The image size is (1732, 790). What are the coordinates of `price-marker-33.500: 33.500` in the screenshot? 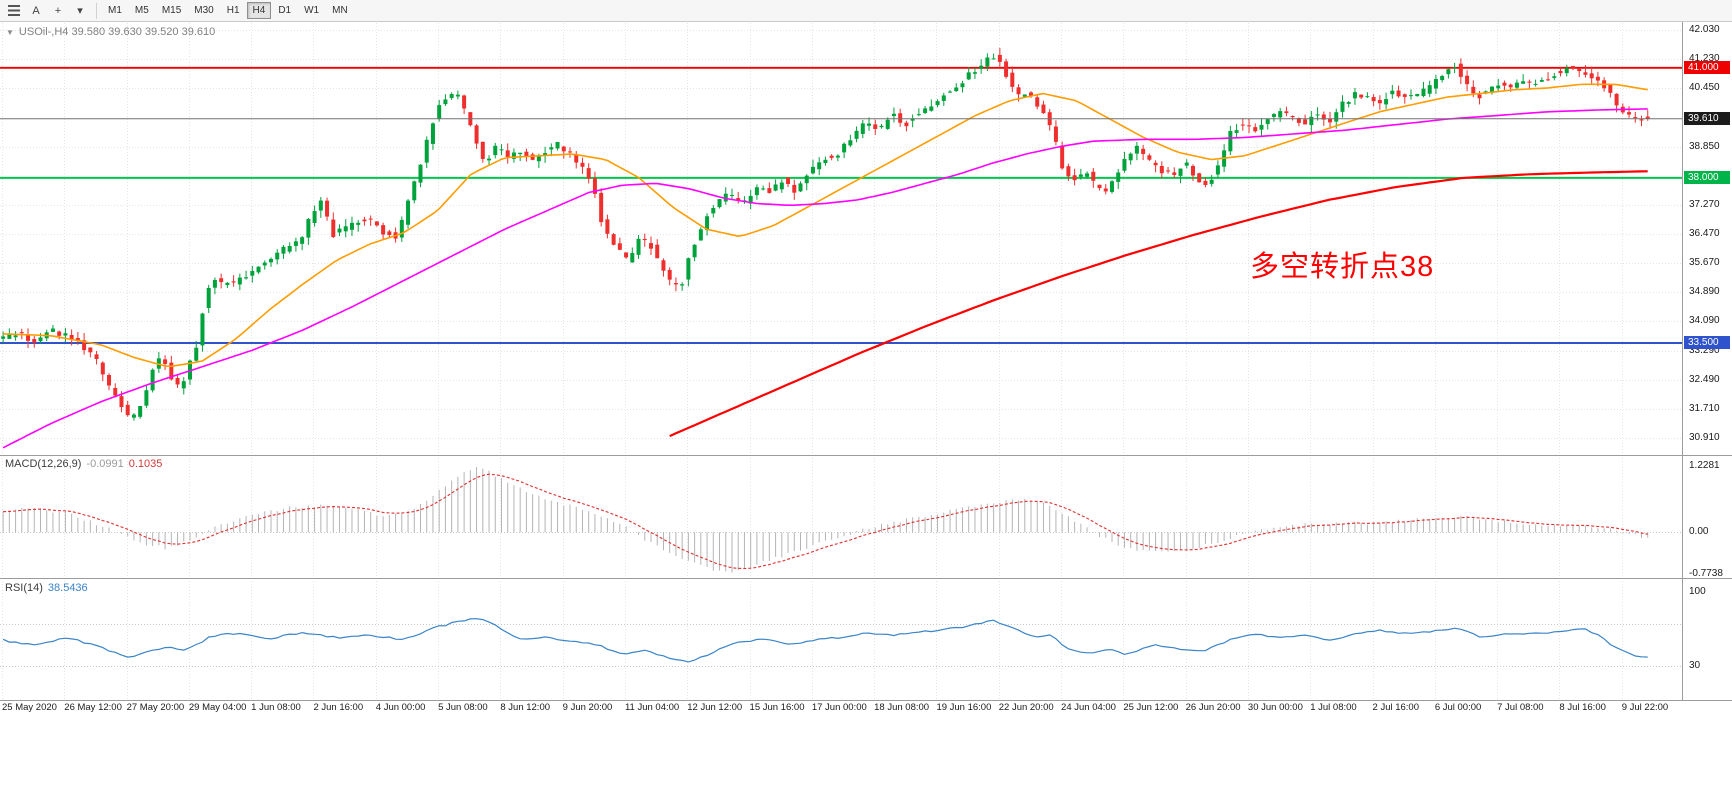 It's located at (1707, 342).